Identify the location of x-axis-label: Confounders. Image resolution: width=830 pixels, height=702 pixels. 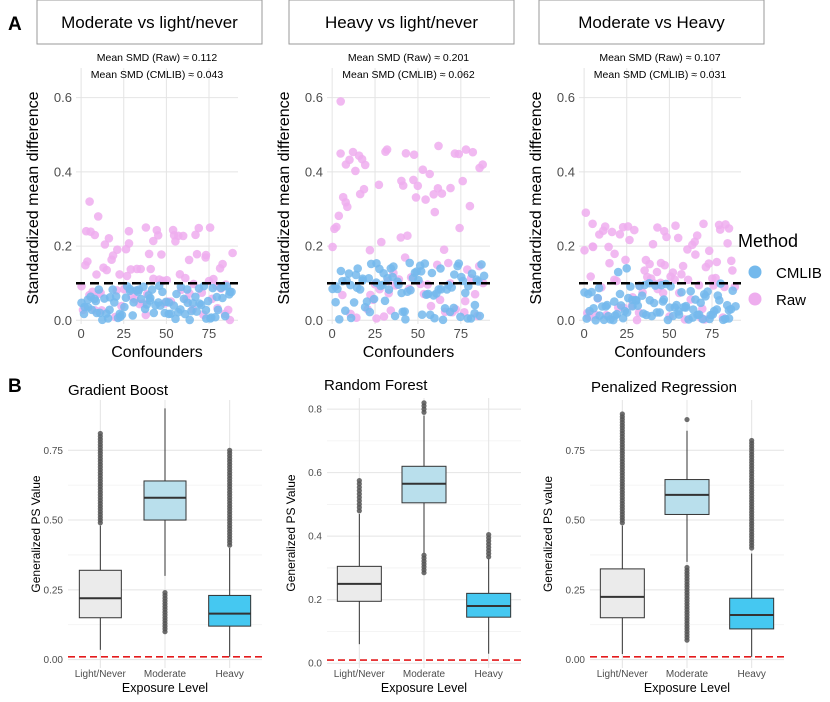
(409, 352).